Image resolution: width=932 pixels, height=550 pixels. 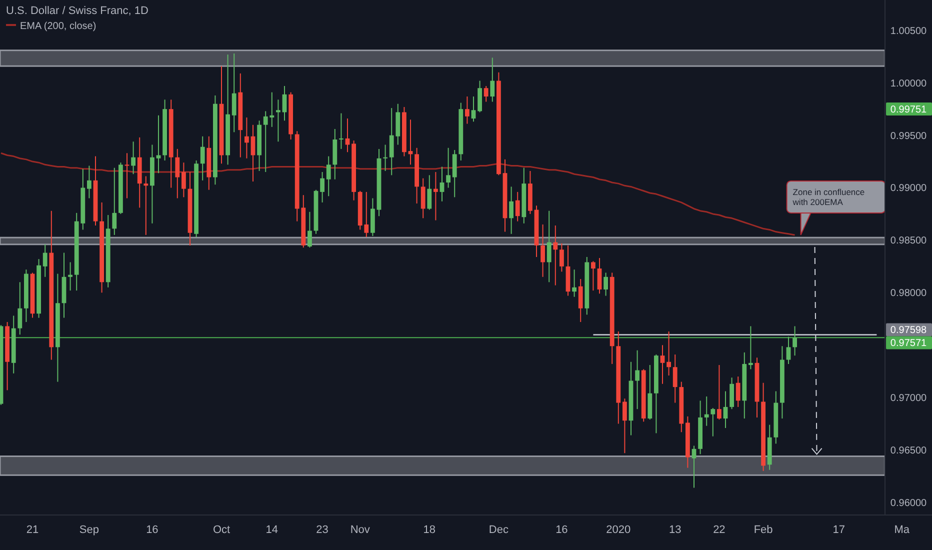 I want to click on y-tick-label: 0.98000, so click(x=909, y=294).